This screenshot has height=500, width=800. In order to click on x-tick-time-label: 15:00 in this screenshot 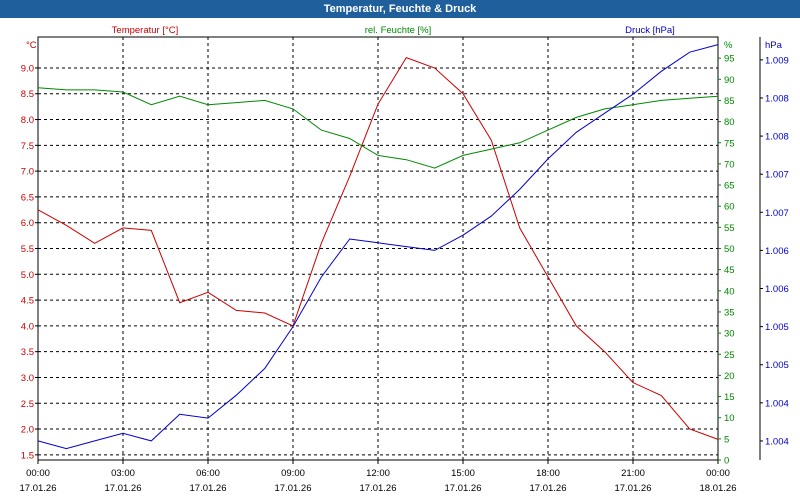, I will do `click(463, 473)`.